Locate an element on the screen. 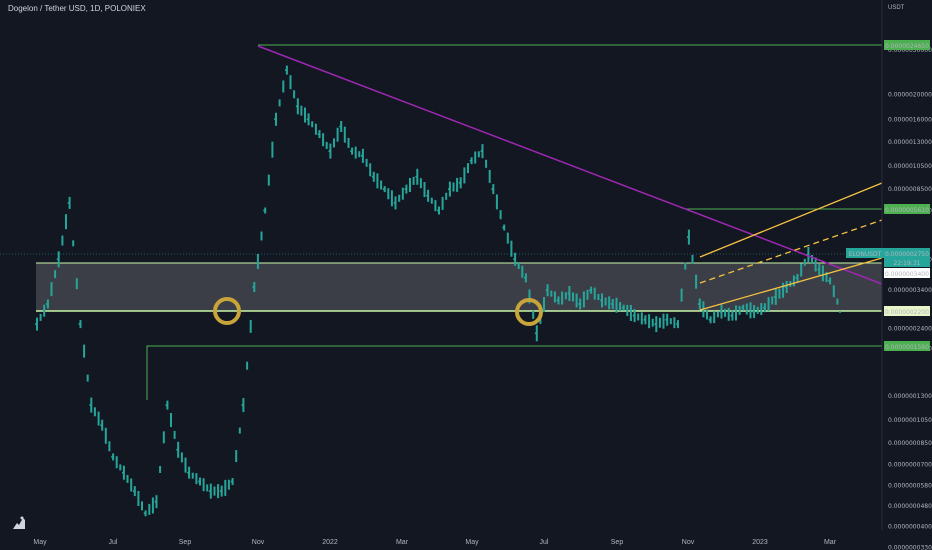 The width and height of the screenshot is (932, 550). symbol-label: ELONUSDT is located at coordinates (865, 254).